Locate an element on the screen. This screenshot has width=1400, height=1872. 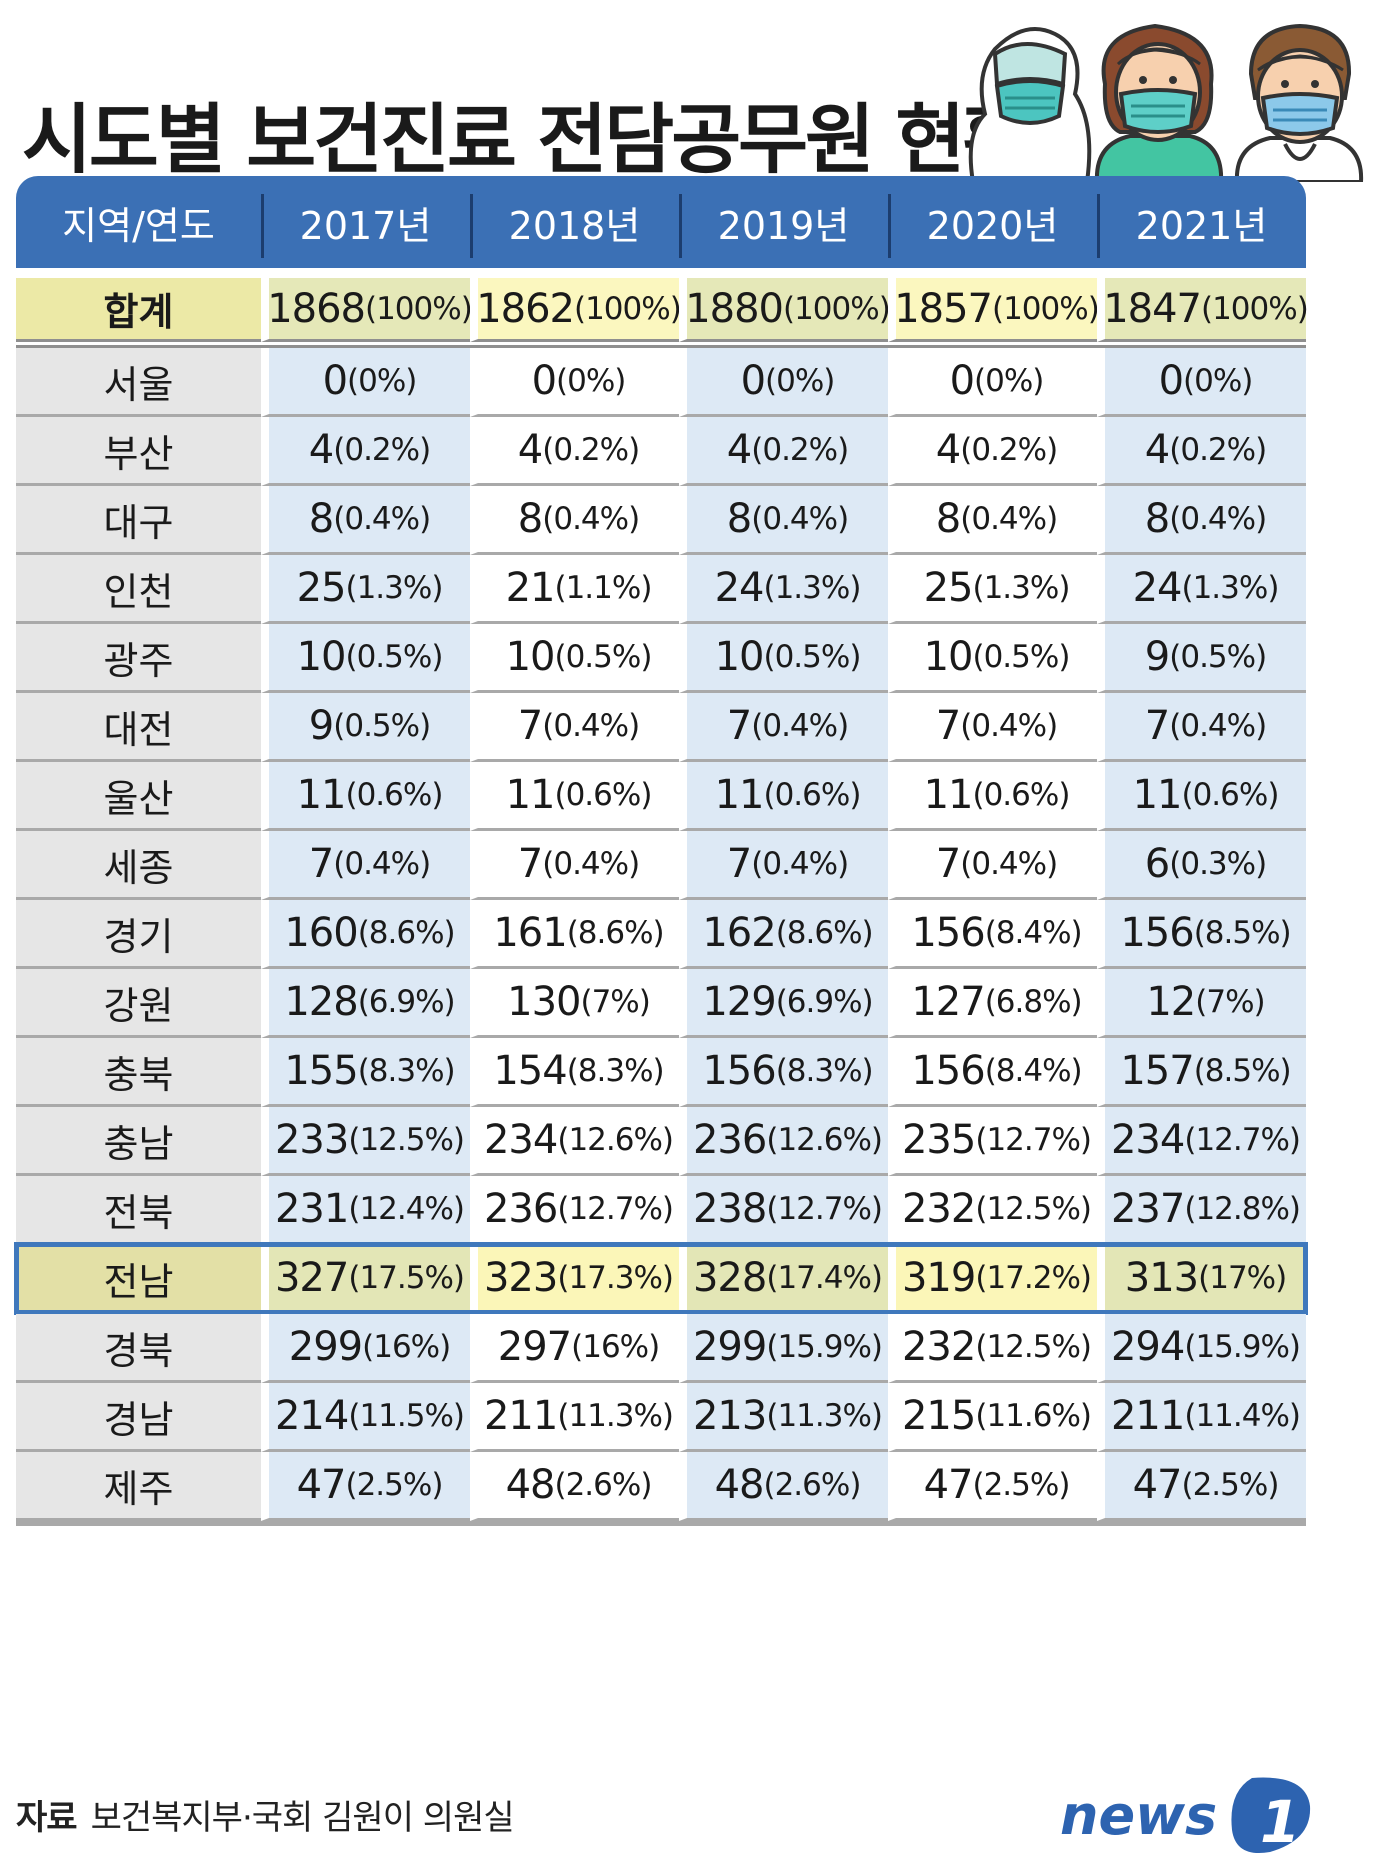
cell-value: 232 is located at coordinates (938, 1347).